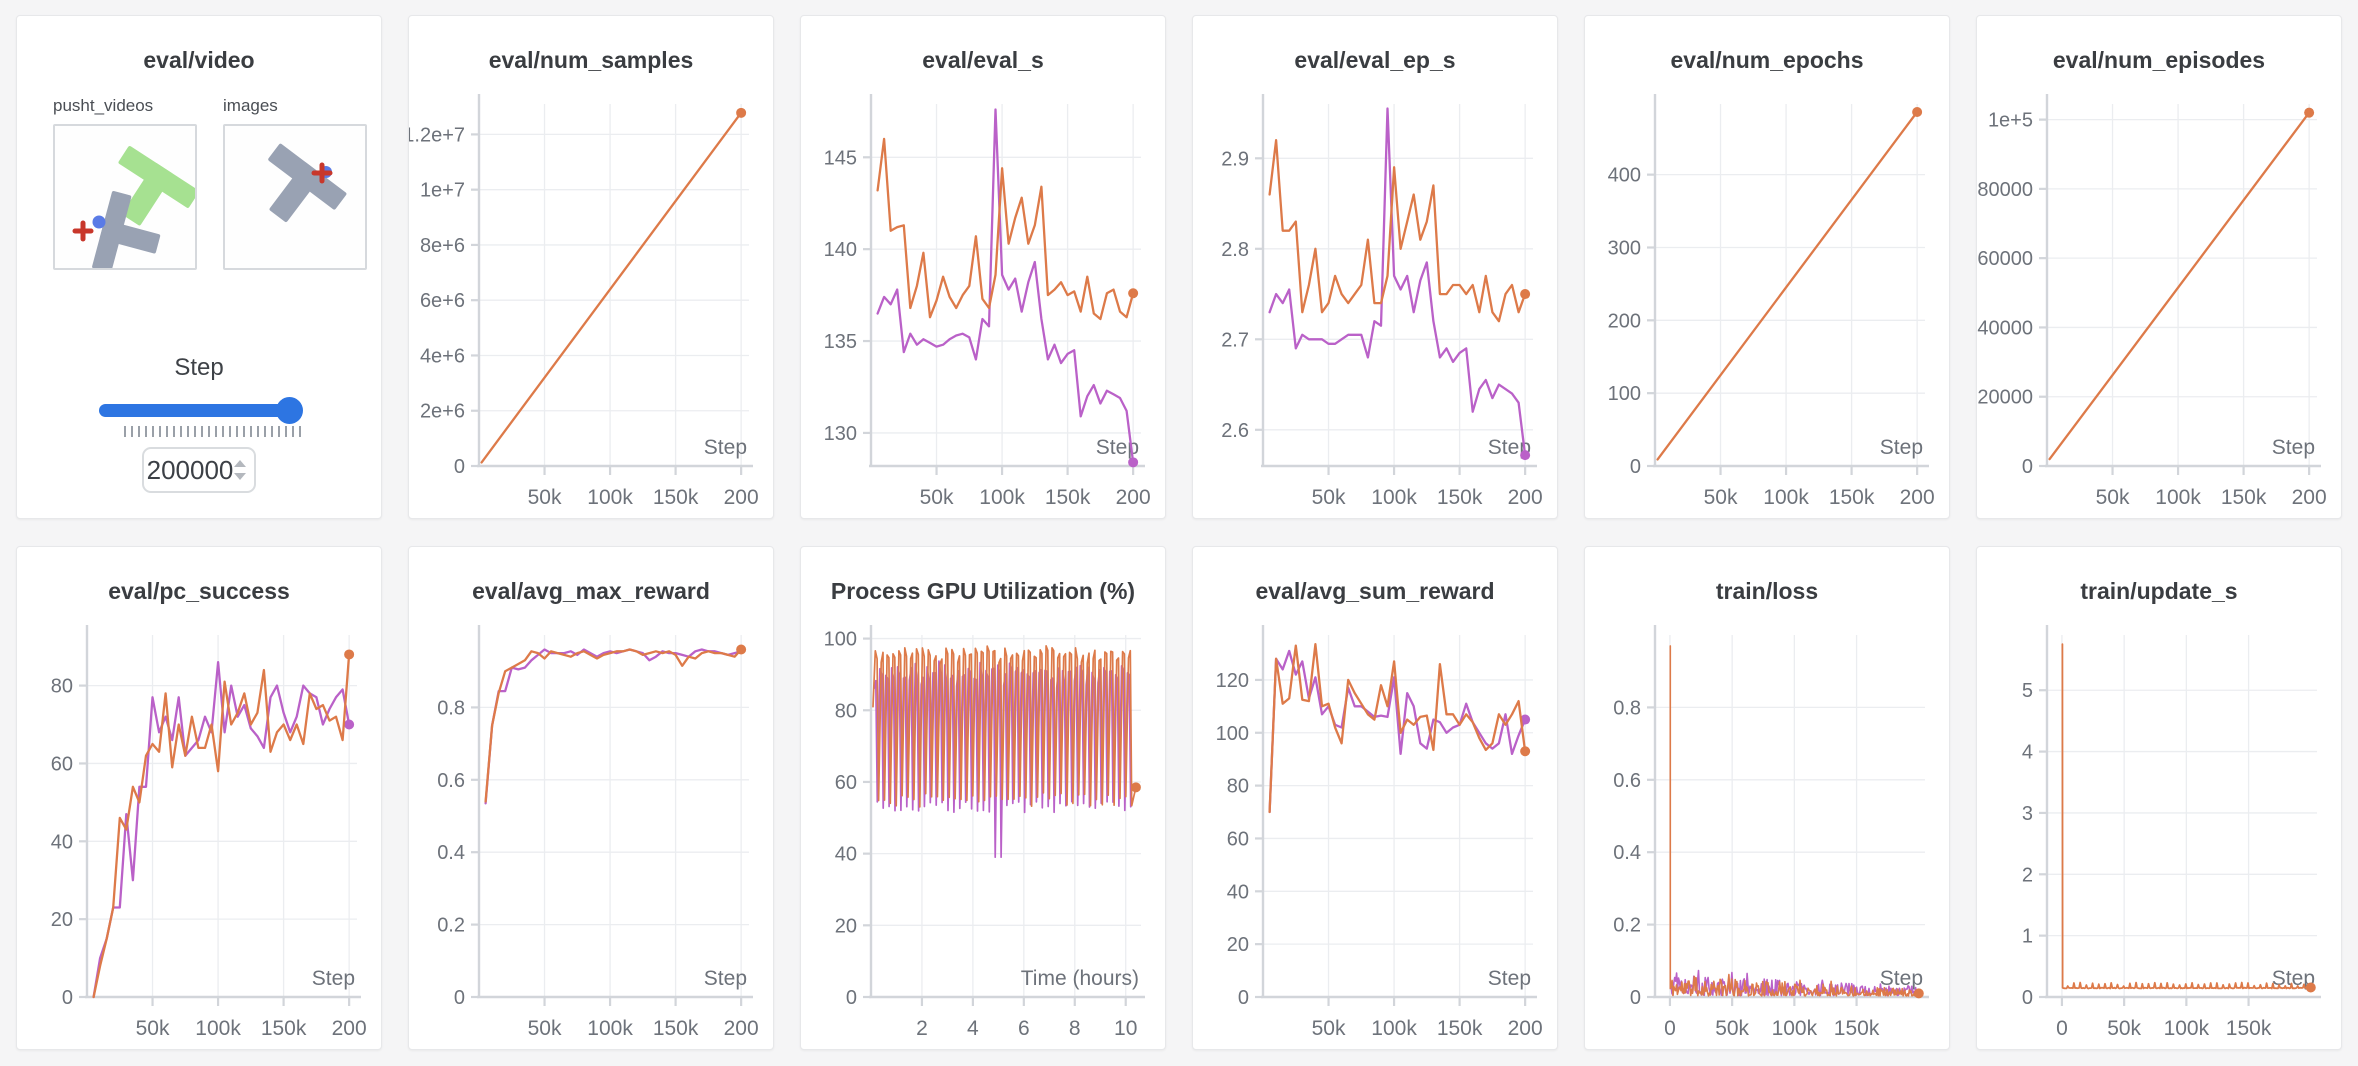  I want to click on svg-text: 1, so click(2027, 937).